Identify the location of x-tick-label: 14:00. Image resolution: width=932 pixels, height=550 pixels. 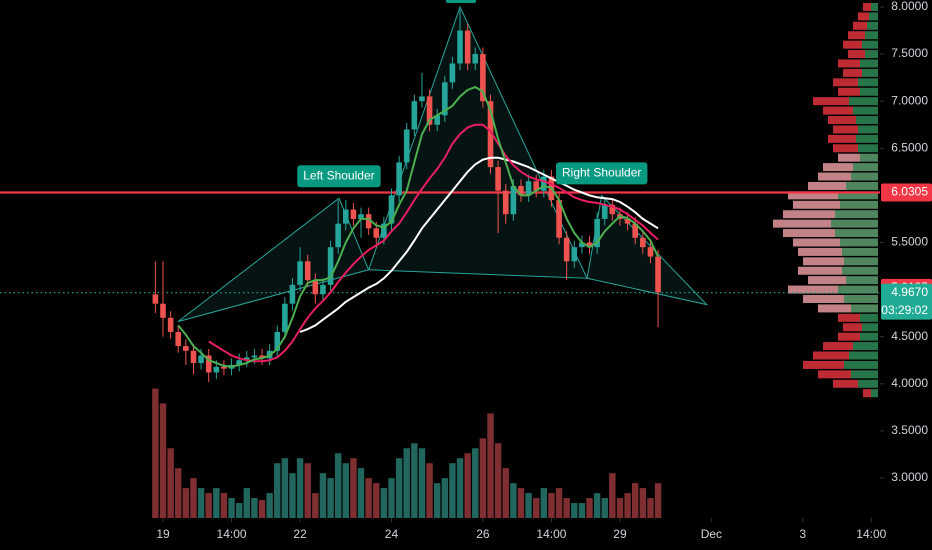
(871, 534).